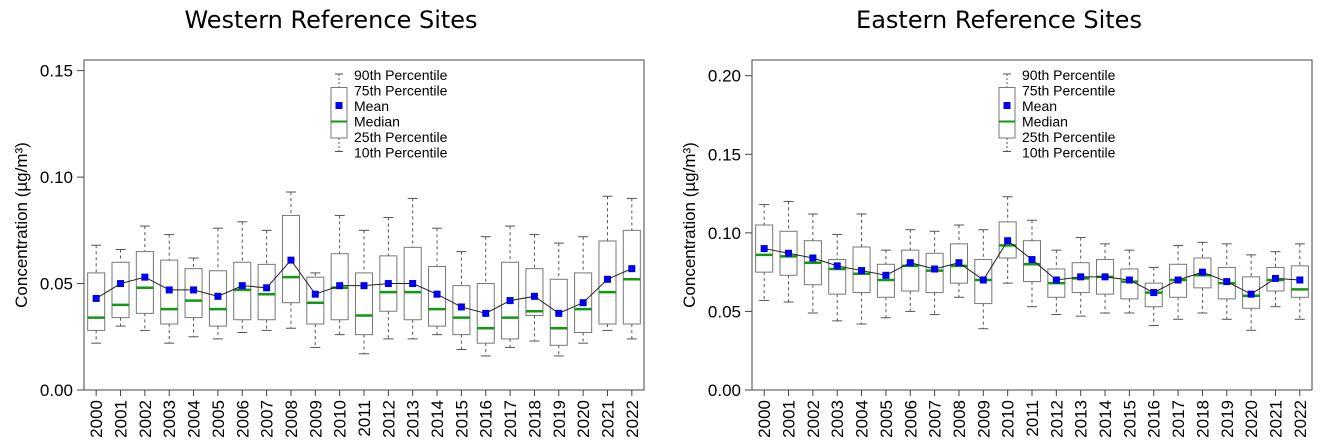 This screenshot has width=1331, height=444. Describe the element at coordinates (401, 153) in the screenshot. I see `legend-label: 10th Percentile` at that location.